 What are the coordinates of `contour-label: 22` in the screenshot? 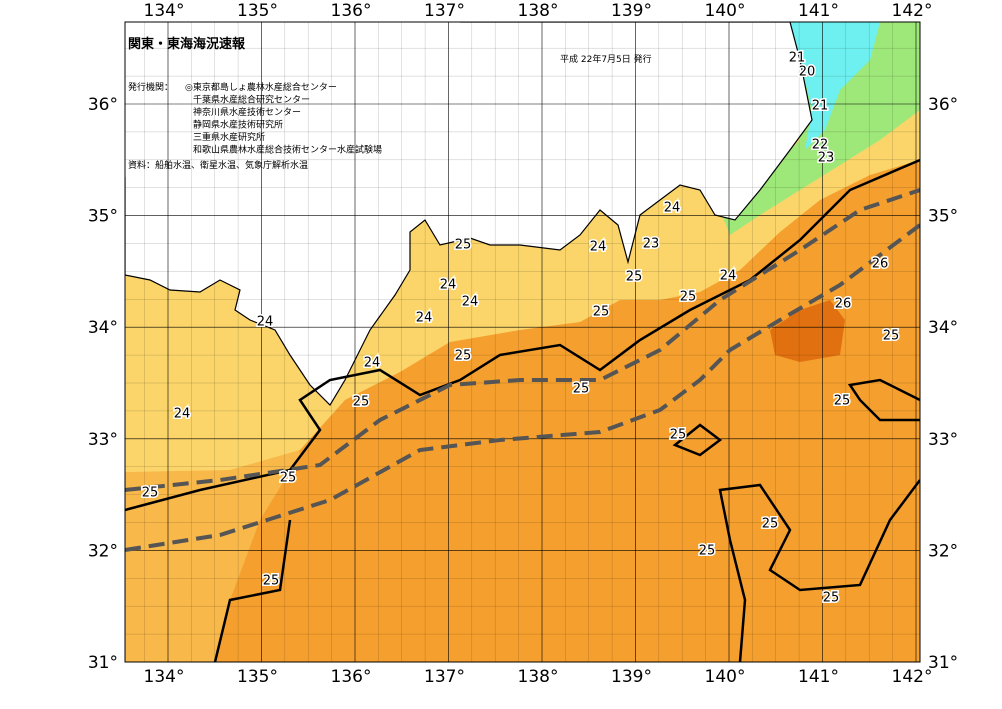 It's located at (820, 145).